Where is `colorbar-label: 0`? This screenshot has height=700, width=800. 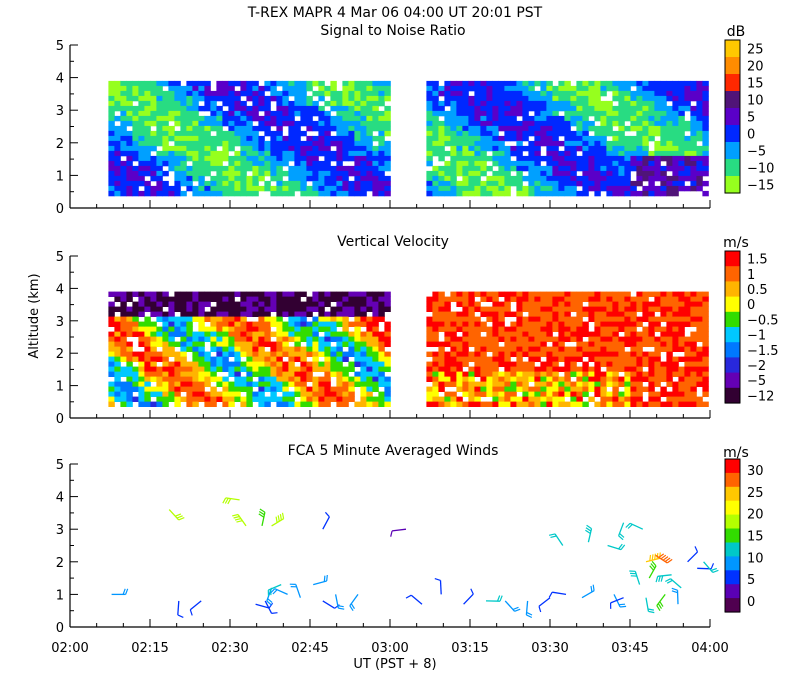 colorbar-label: 0 is located at coordinates (751, 305).